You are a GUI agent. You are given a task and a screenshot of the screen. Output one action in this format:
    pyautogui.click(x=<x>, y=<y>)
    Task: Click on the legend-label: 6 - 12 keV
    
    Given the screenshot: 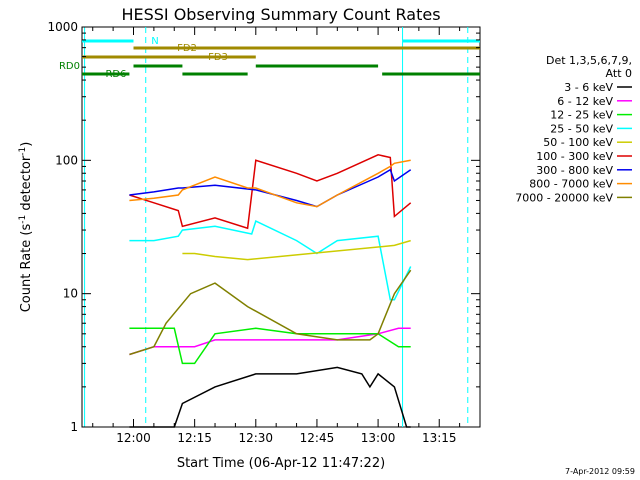 What is the action you would take?
    pyautogui.click(x=585, y=101)
    